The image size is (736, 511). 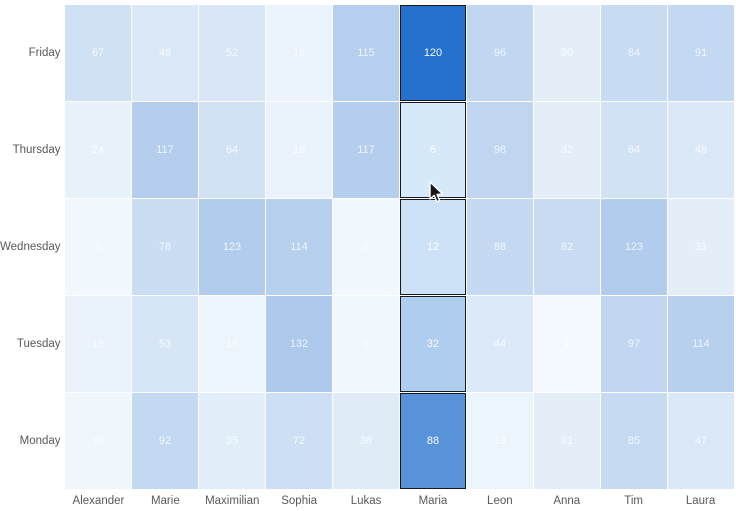 I want to click on y-axis-label: Wednesday, so click(x=30, y=246).